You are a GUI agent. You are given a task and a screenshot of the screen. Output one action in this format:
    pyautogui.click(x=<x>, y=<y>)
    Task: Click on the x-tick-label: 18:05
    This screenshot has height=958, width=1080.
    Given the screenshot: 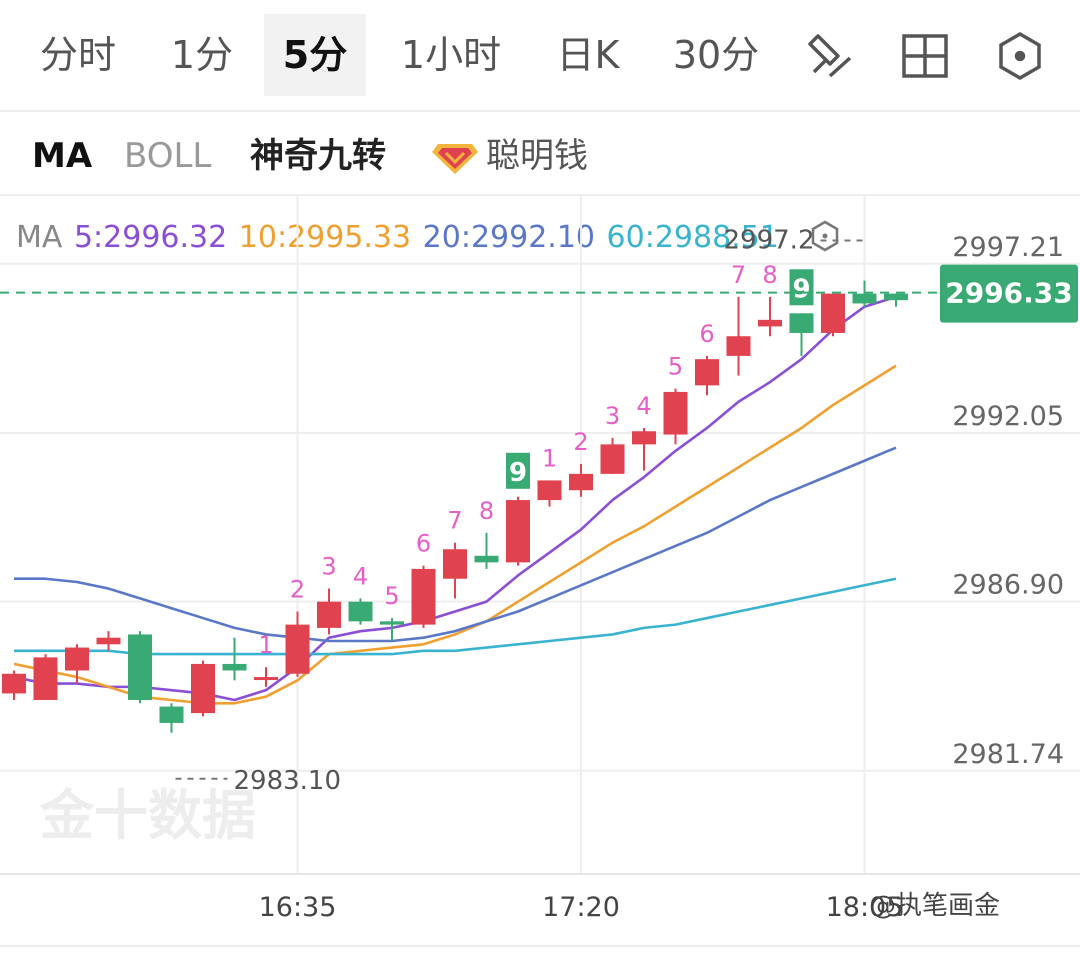 What is the action you would take?
    pyautogui.click(x=865, y=907)
    